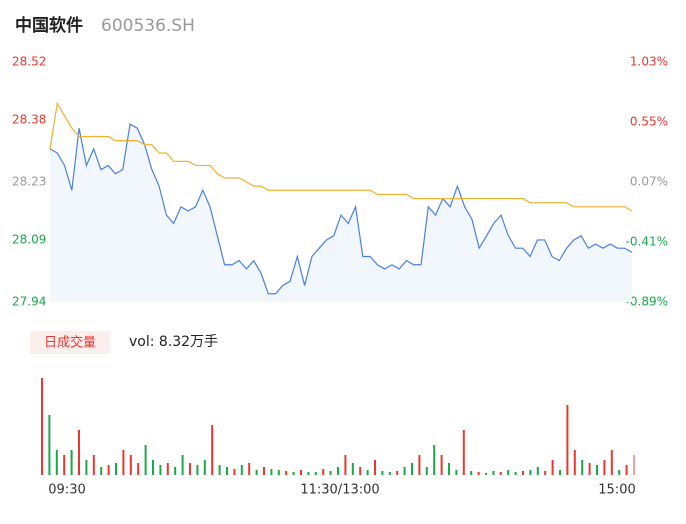 This screenshot has height=524, width=686. Describe the element at coordinates (647, 302) in the screenshot. I see `y2-tick-label: -0.89%` at that location.